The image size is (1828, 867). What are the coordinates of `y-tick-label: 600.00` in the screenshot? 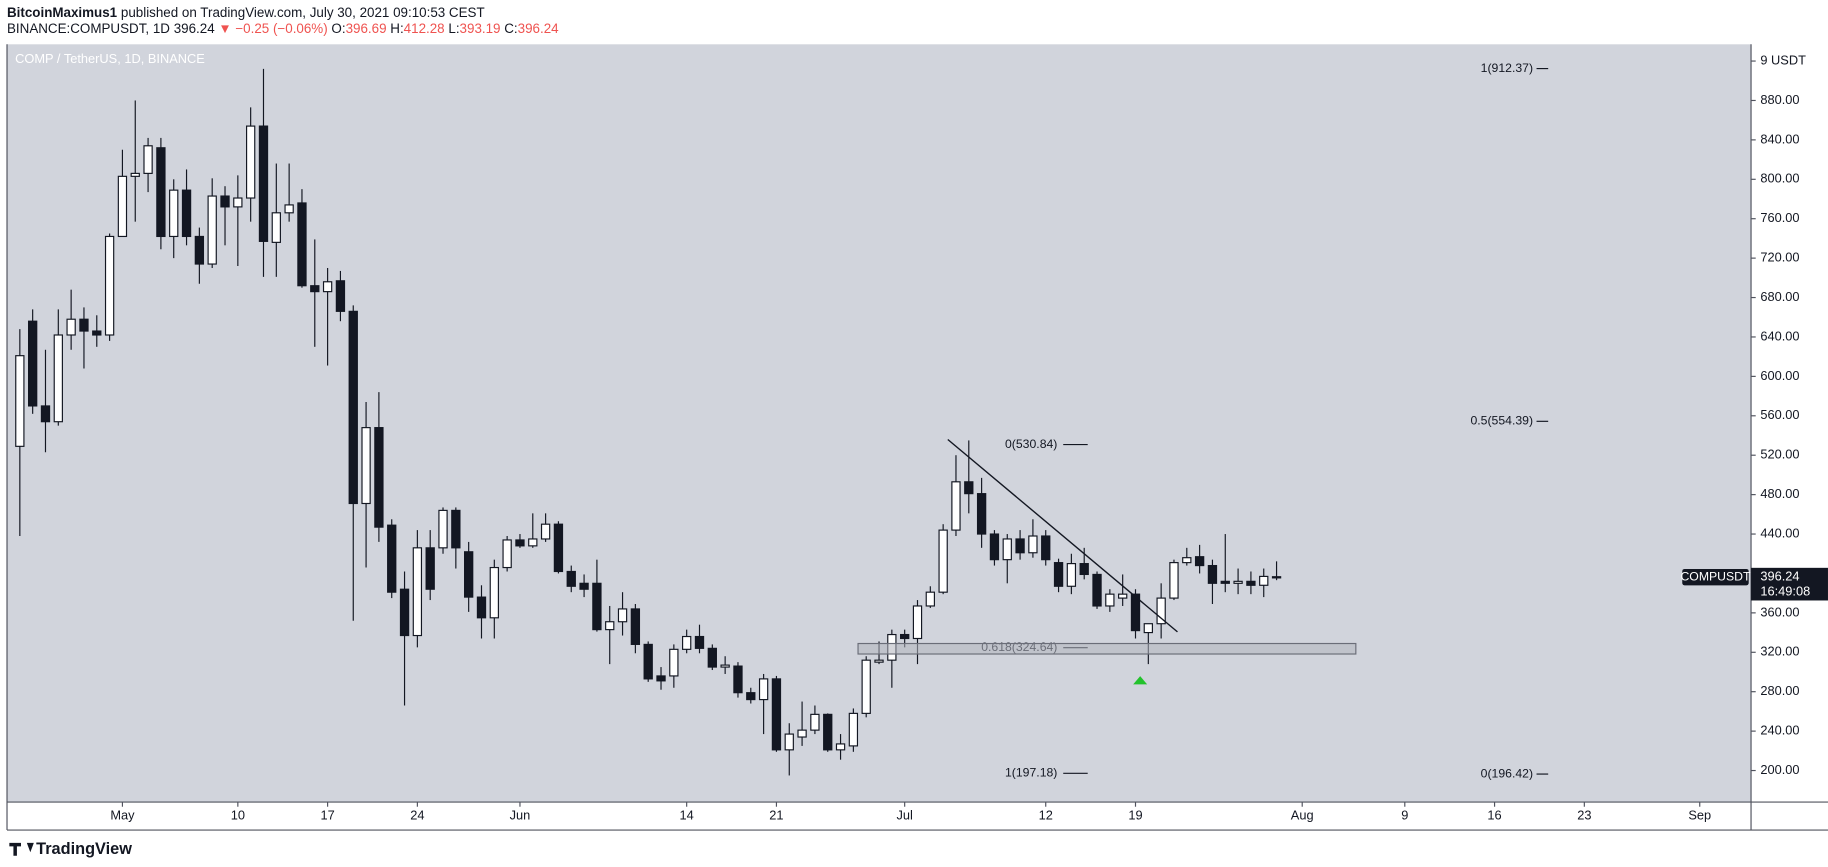 It's located at (1779, 375).